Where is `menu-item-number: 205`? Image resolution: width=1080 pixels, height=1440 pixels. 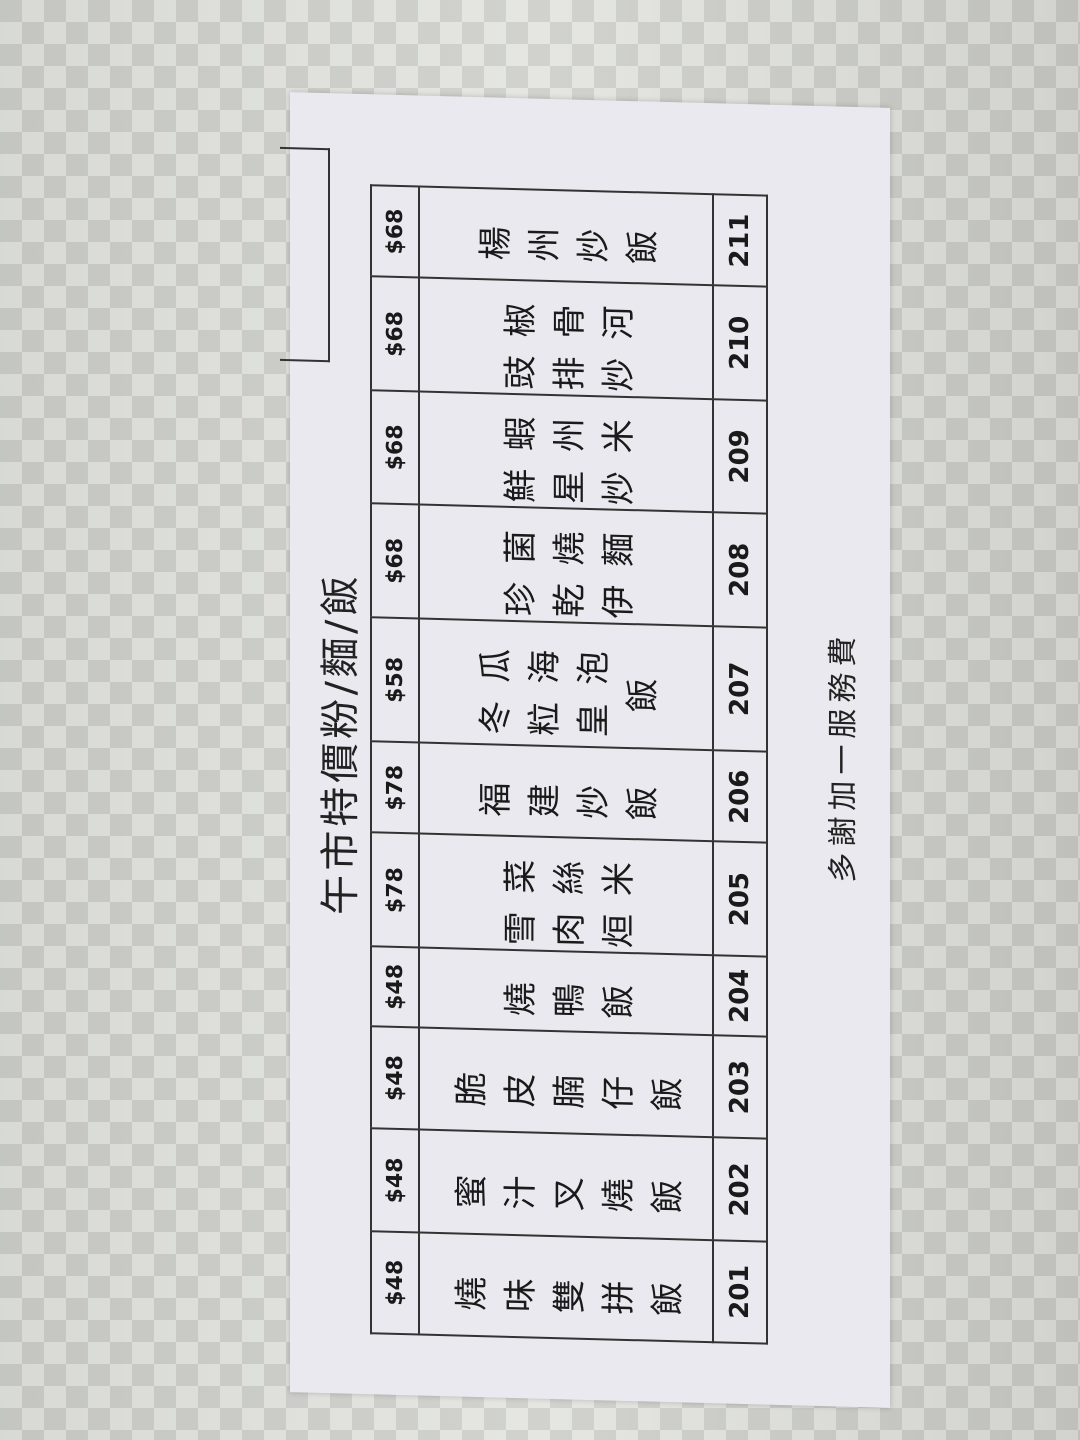 menu-item-number: 205 is located at coordinates (740, 899).